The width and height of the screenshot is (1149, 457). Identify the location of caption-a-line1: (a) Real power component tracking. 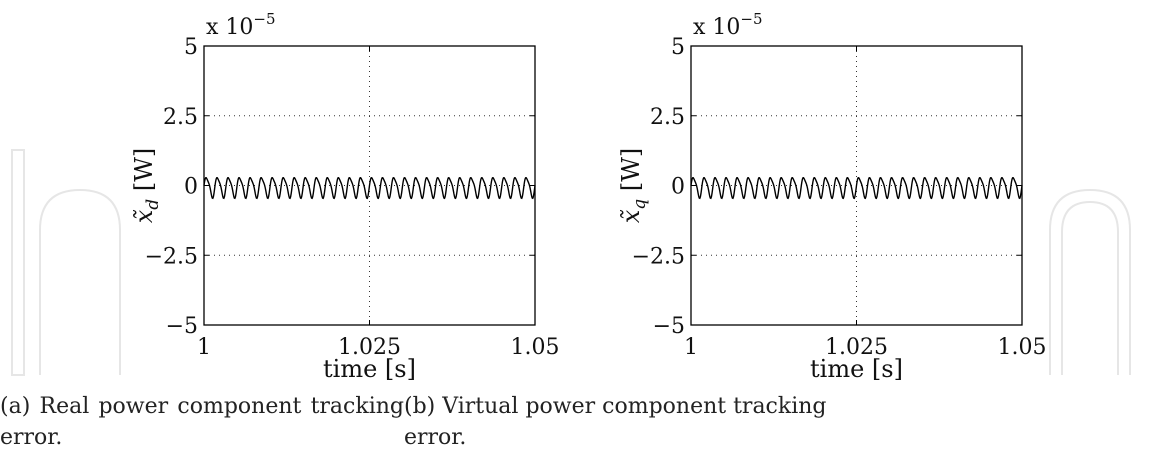
(202, 406).